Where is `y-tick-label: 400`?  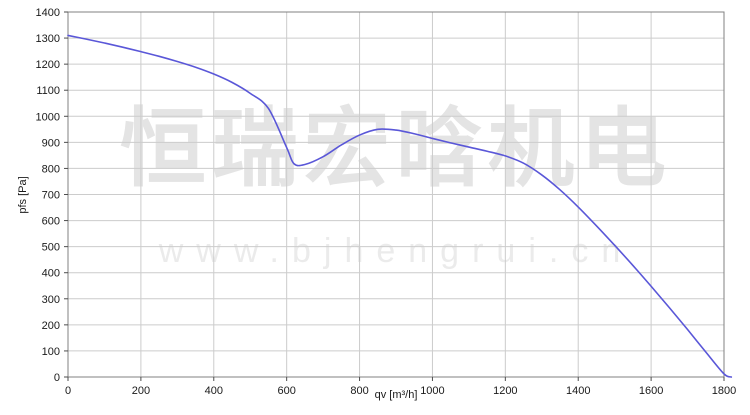
y-tick-label: 400 is located at coordinates (51, 274).